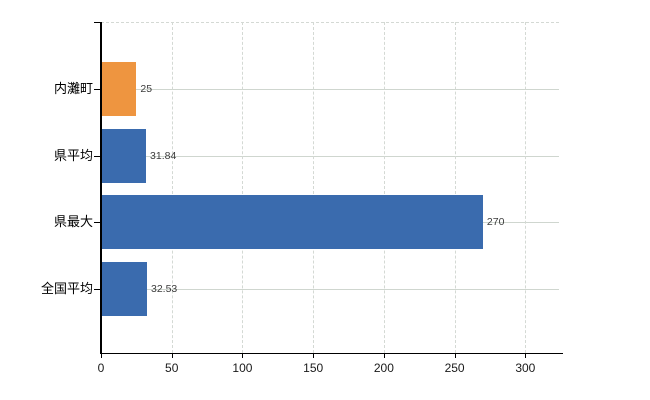  I want to click on plot-top-border, so click(330, 22).